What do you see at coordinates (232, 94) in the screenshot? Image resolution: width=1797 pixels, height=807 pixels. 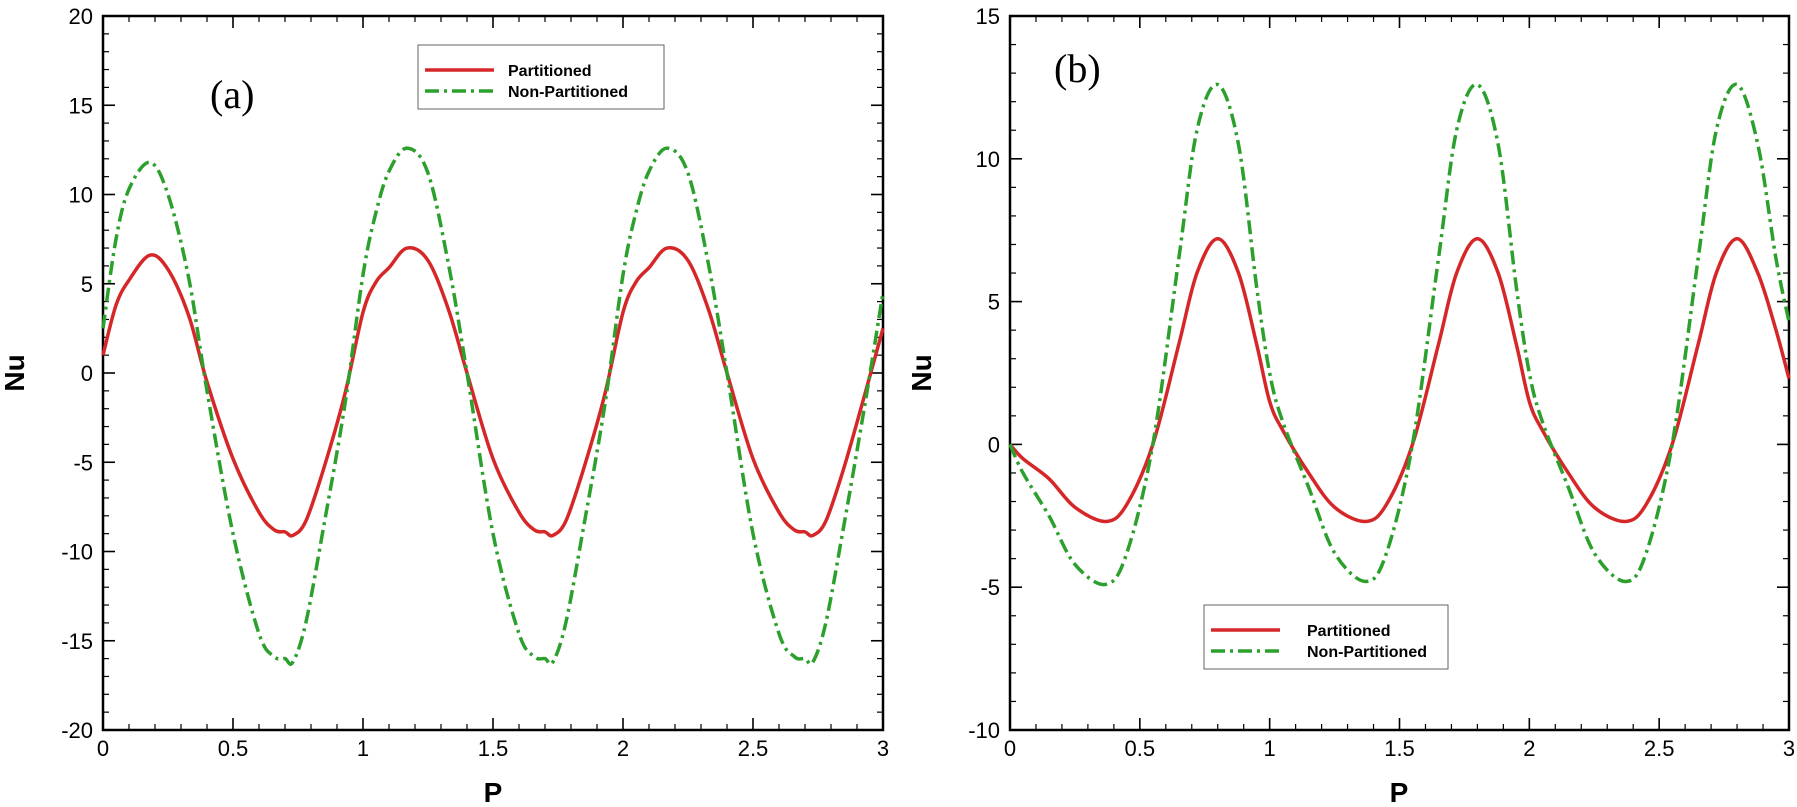 I see `panel-label: (a)` at bounding box center [232, 94].